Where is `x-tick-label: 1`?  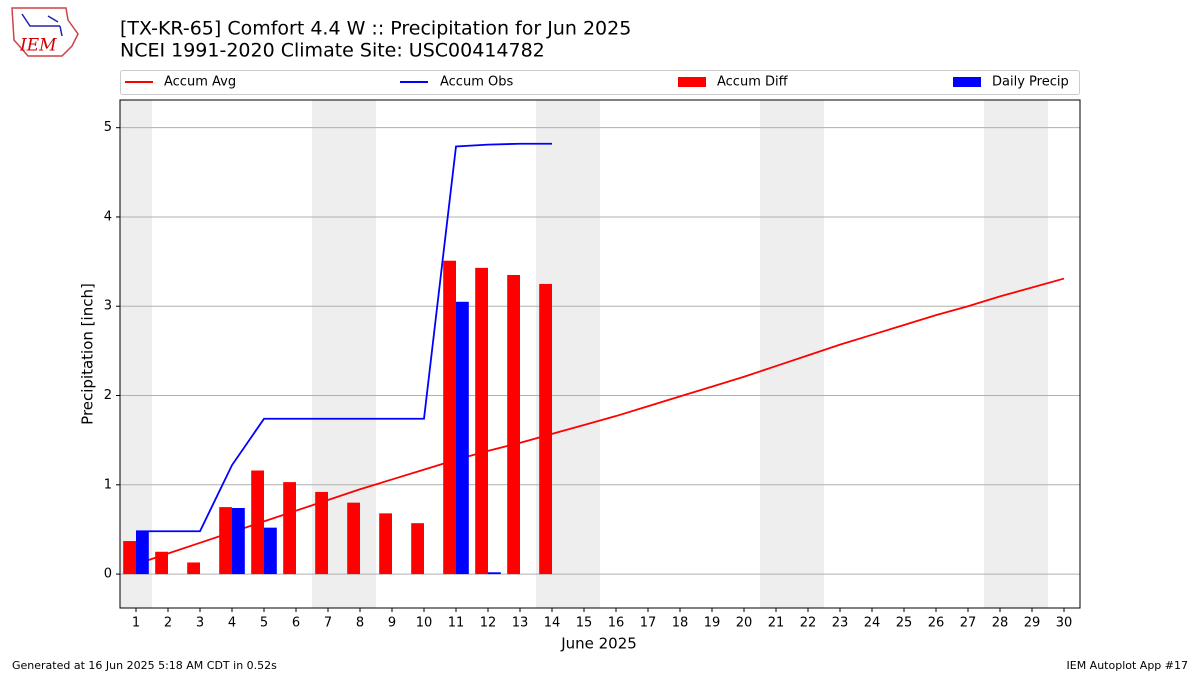 x-tick-label: 1 is located at coordinates (136, 623).